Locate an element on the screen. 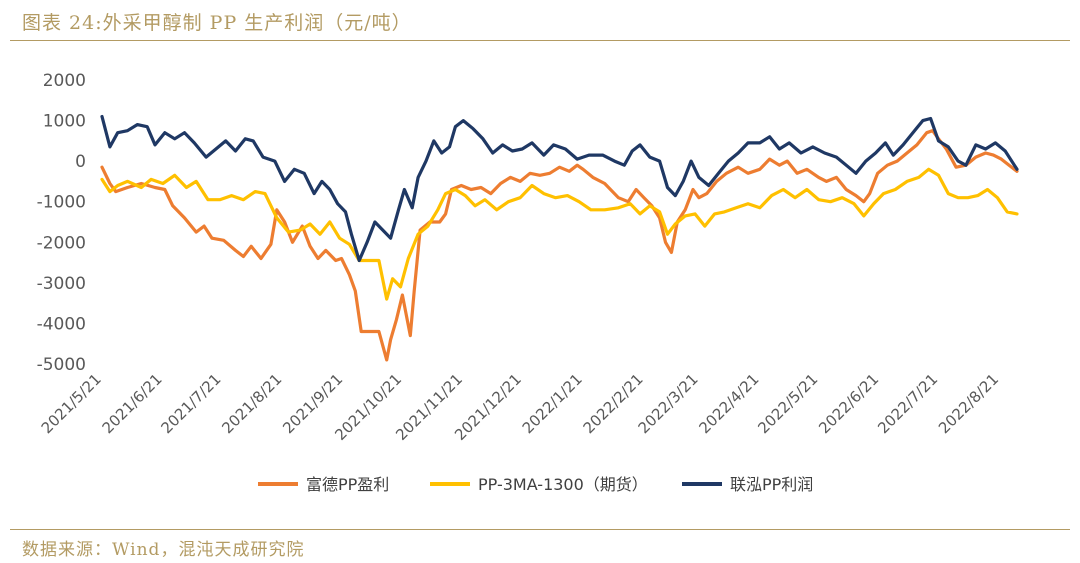  x-tick-label: 2022/3/21 is located at coordinates (668, 403).